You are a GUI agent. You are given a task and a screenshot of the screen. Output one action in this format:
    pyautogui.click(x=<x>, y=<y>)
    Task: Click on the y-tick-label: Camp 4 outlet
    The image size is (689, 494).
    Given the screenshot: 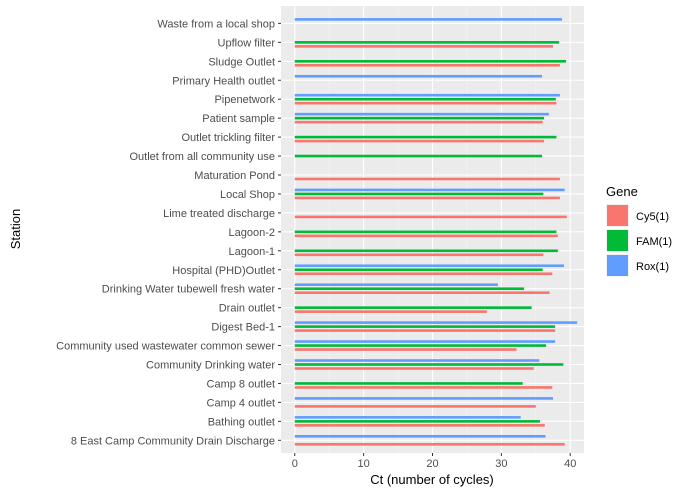 What is the action you would take?
    pyautogui.click(x=241, y=403)
    